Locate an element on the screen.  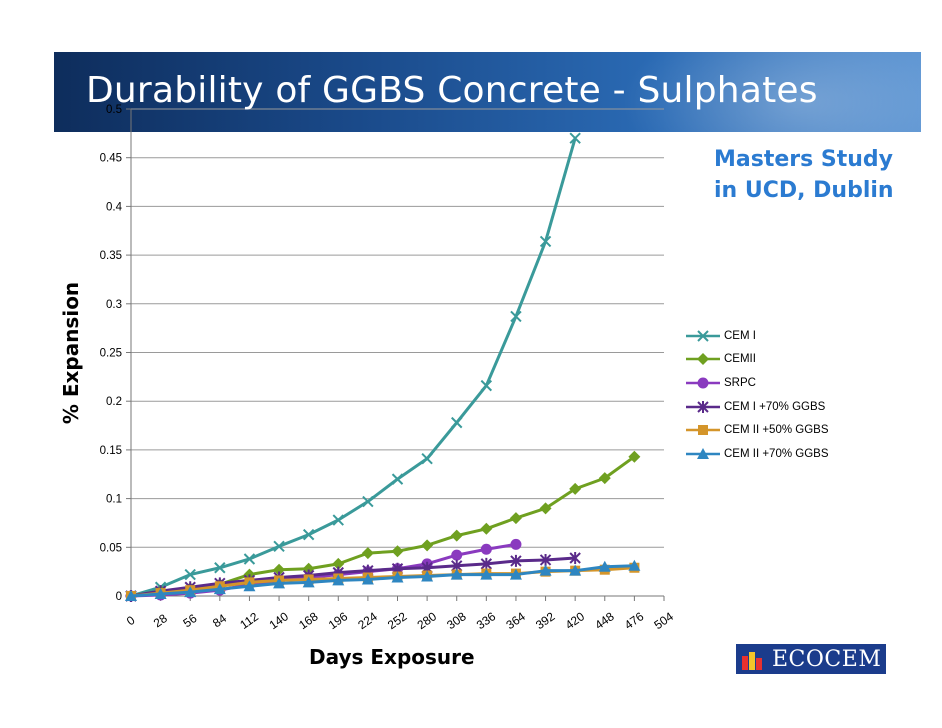
y-tick-label: 0.2 is located at coordinates (114, 402).